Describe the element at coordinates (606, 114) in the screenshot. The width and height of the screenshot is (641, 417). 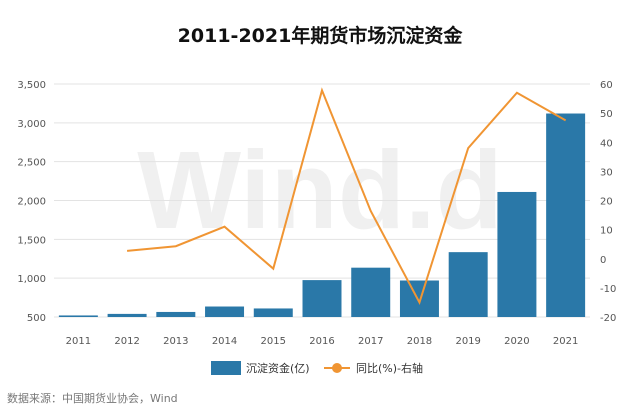
I see `right-tick-label: 50` at that location.